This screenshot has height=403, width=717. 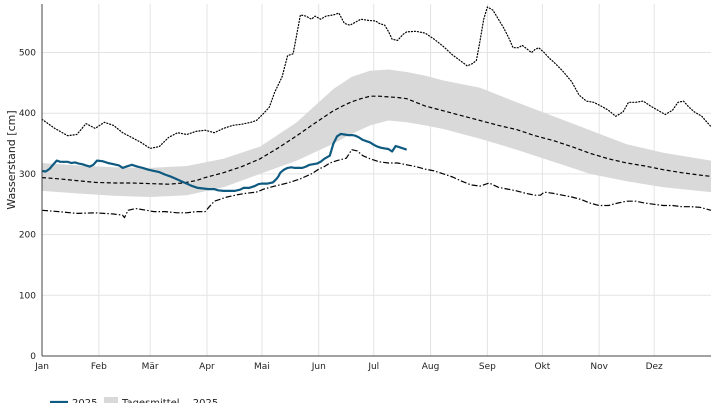 What do you see at coordinates (542, 367) in the screenshot?
I see `x-tick-label: Okt` at bounding box center [542, 367].